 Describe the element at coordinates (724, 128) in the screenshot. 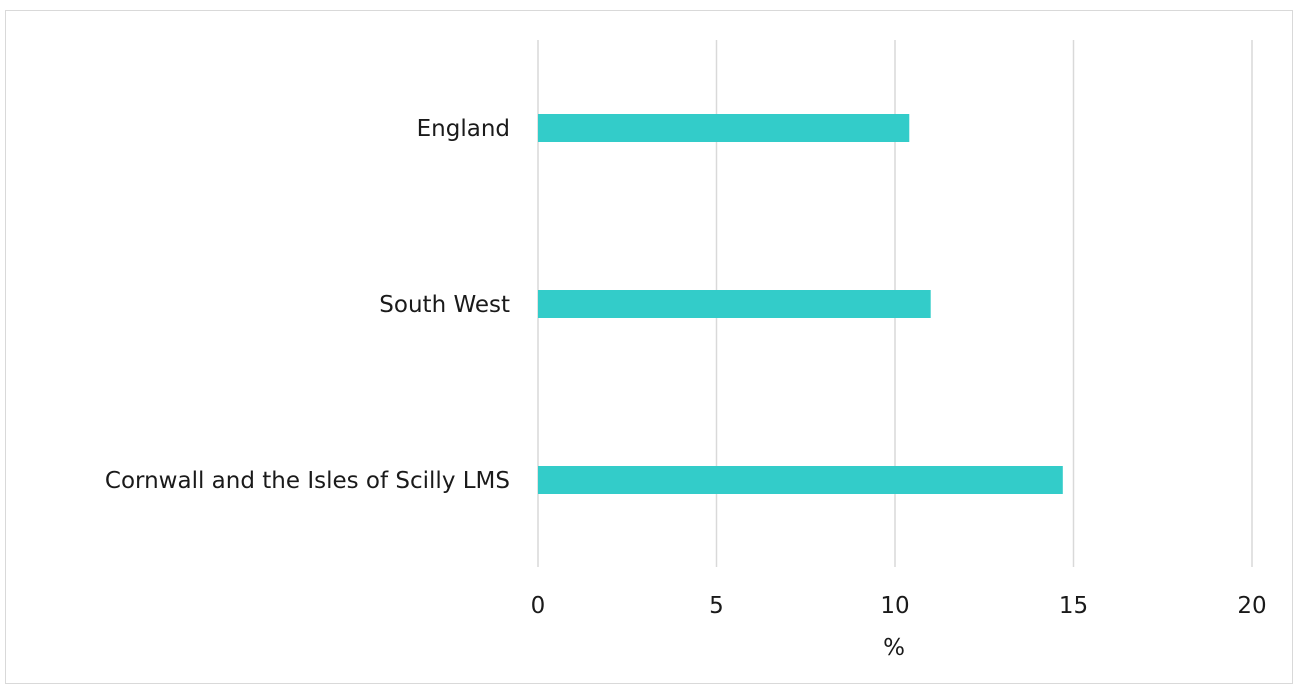

I see `bar-england` at that location.